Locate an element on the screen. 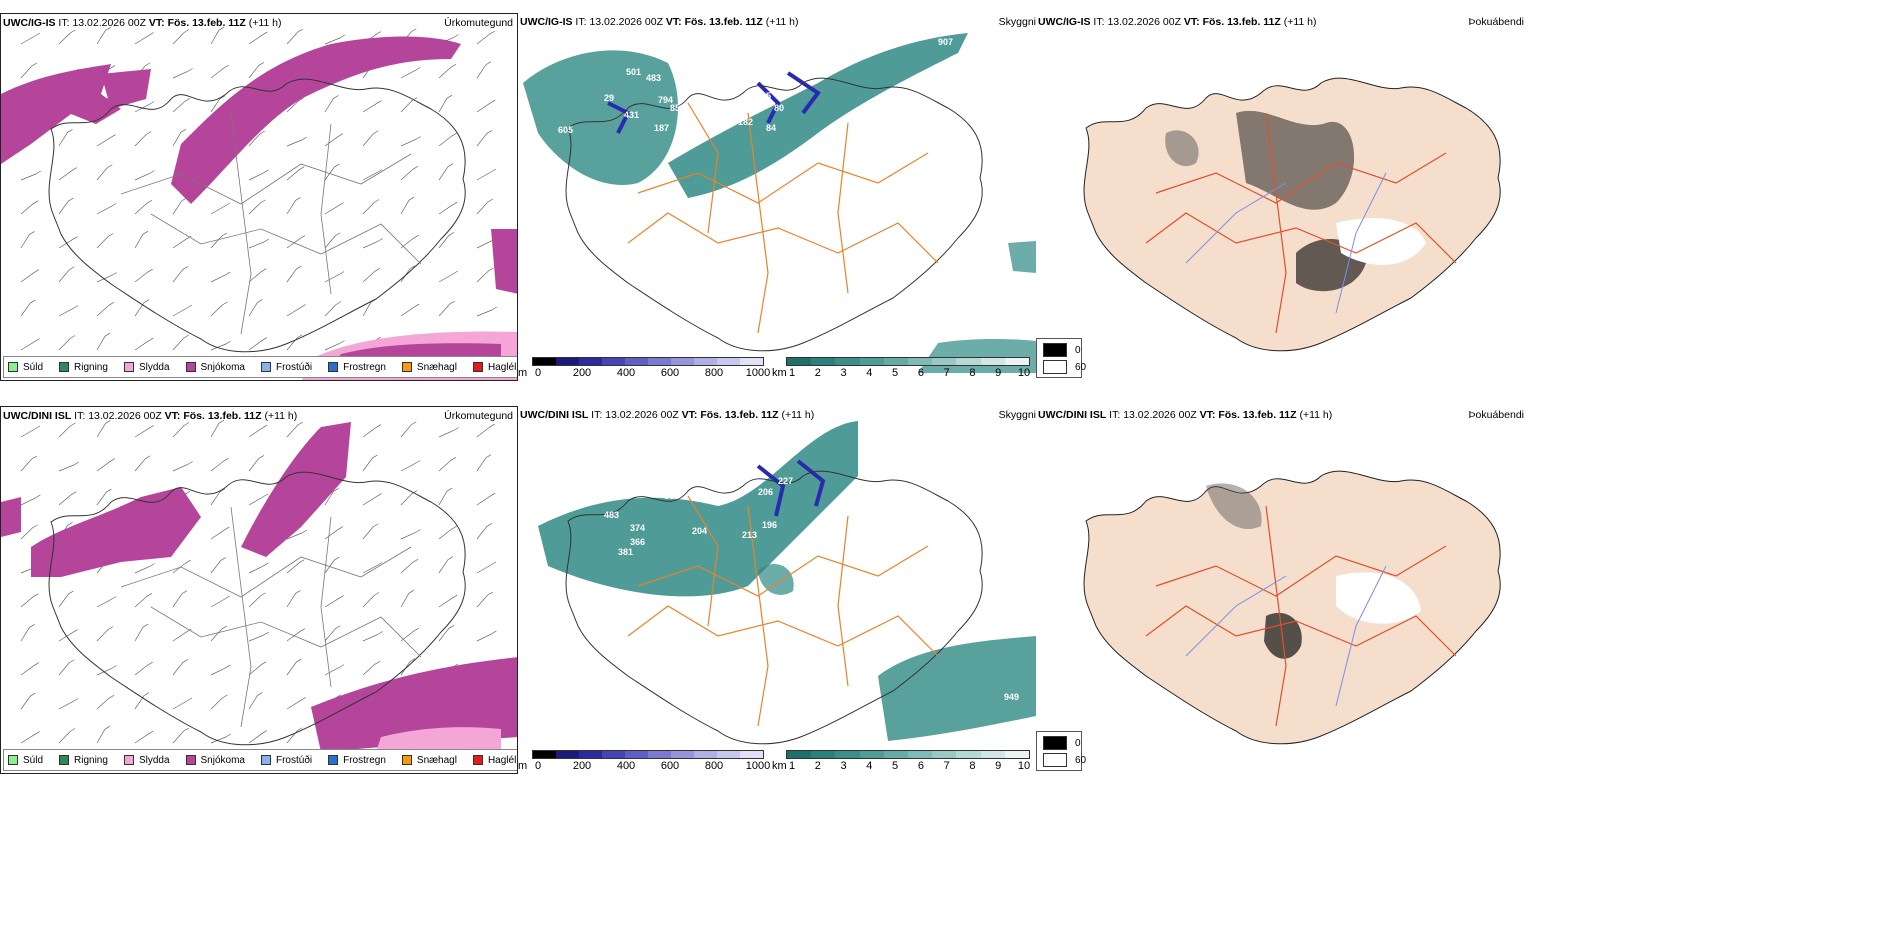  fog-dense-area is located at coordinates (1295, 160).